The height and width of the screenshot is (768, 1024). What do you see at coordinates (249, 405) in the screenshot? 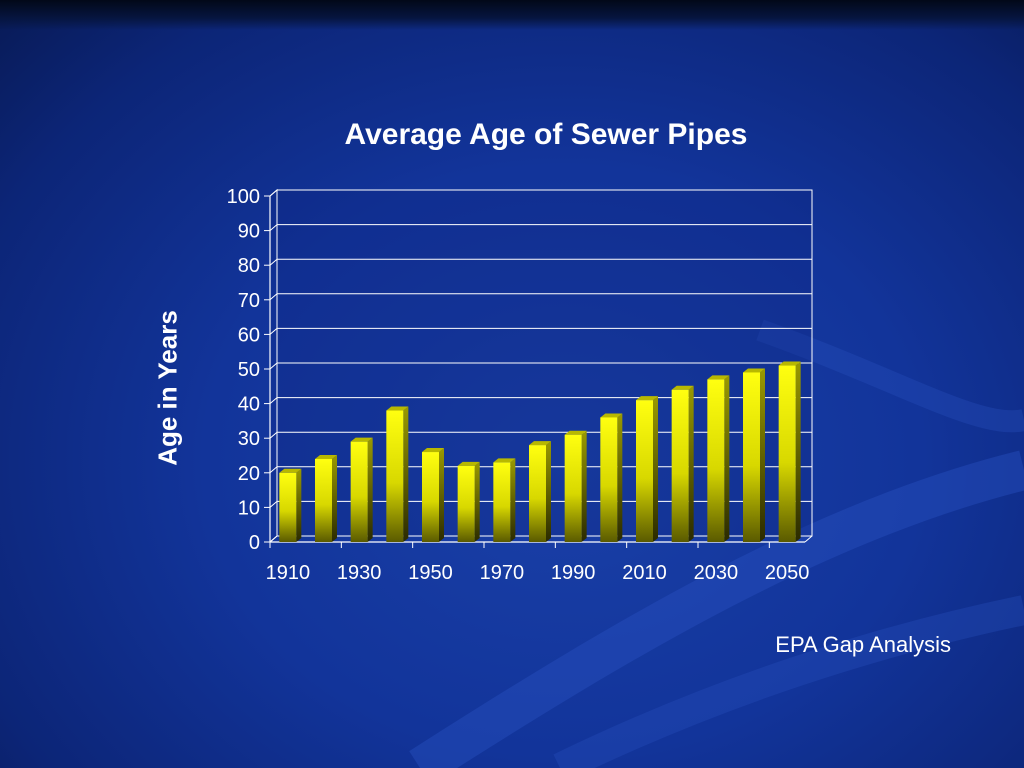
I see `y-tick-label: 40` at bounding box center [249, 405].